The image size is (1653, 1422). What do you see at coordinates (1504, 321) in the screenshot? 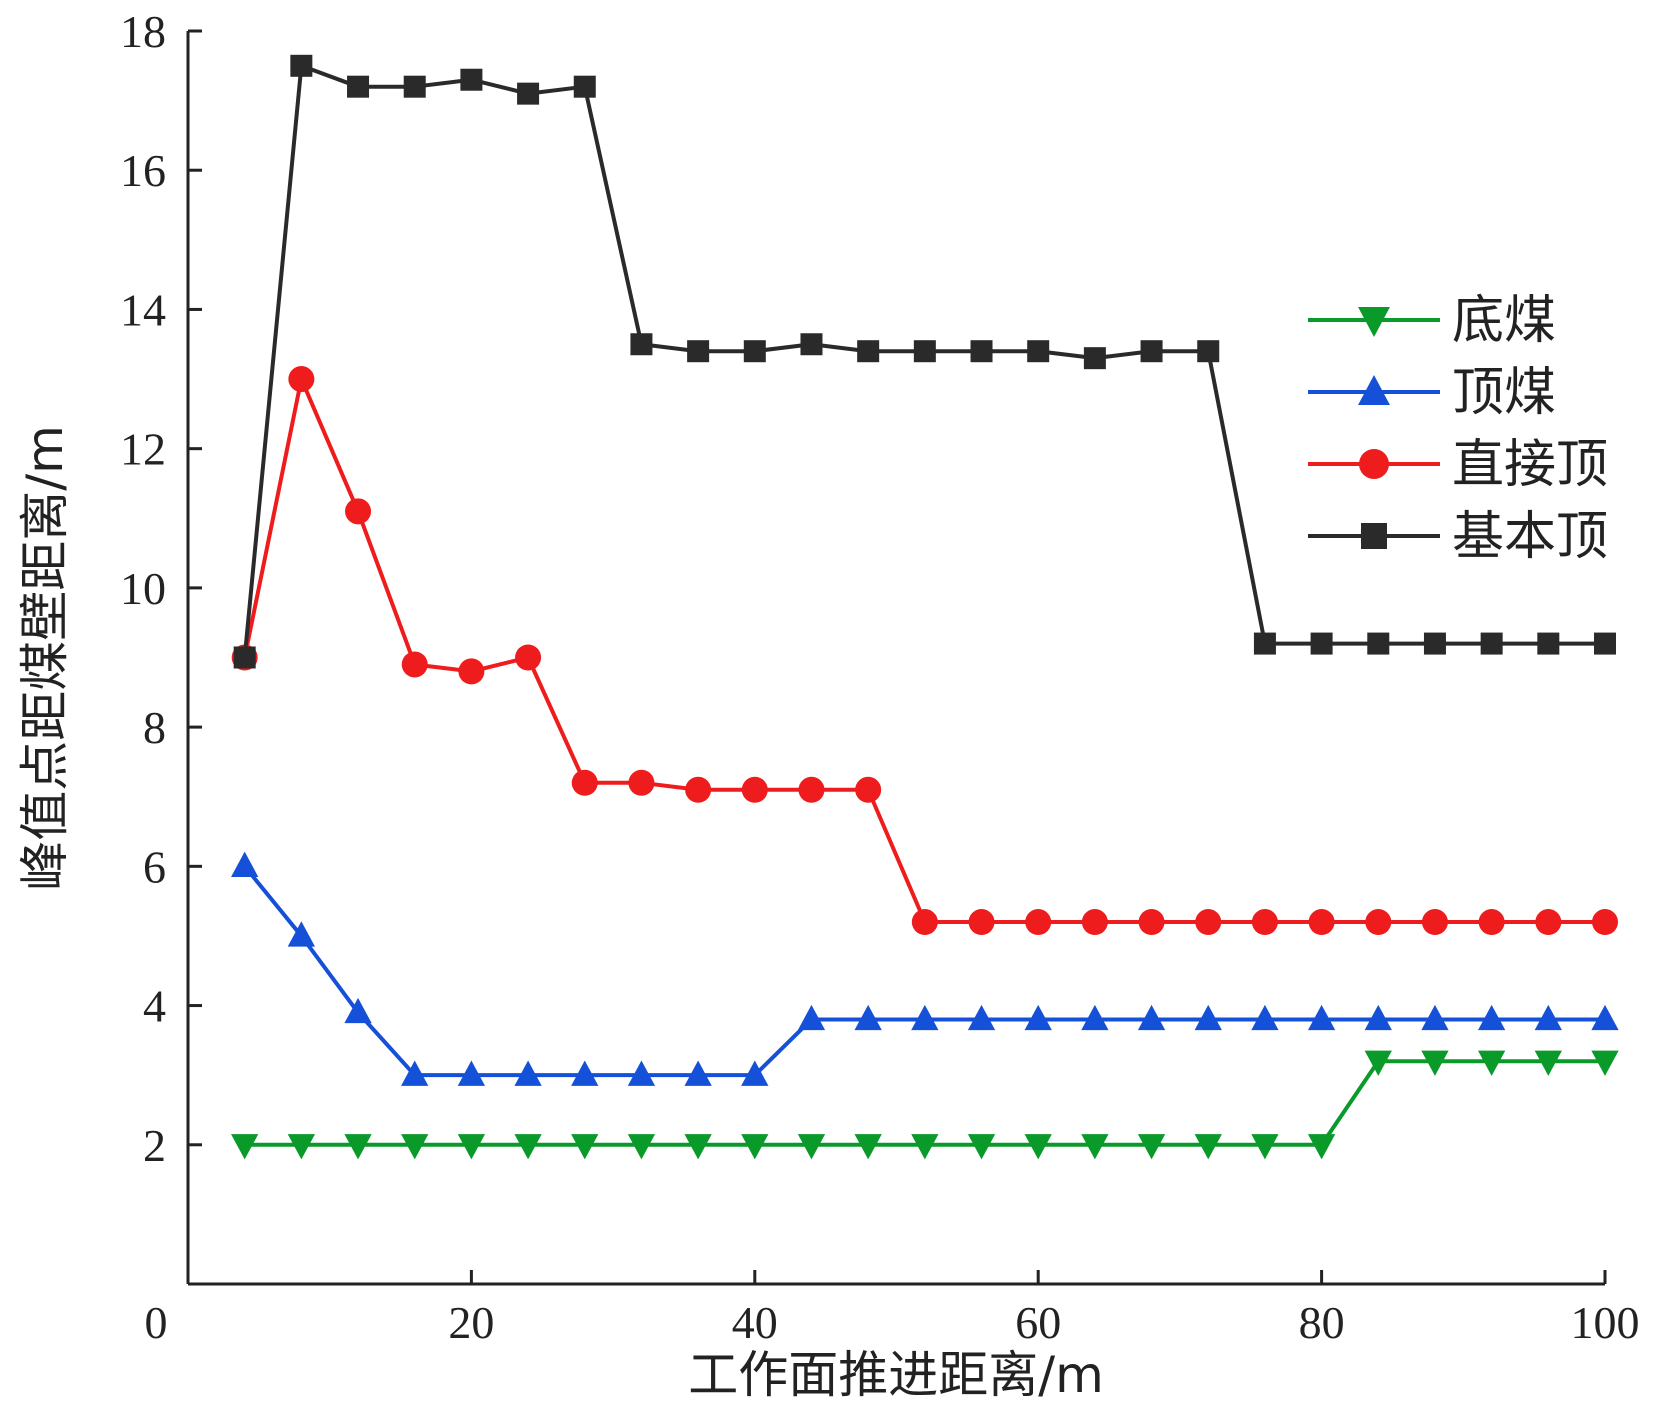
I see `legend-label: 底煤` at bounding box center [1504, 321].